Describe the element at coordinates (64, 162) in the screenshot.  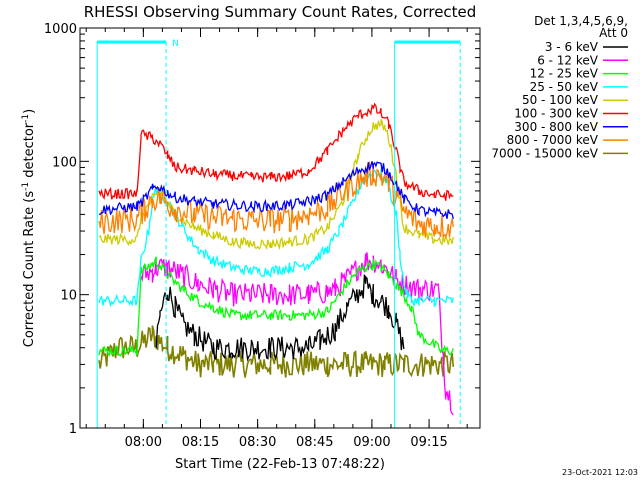
I see `y-tick-label: 100` at that location.